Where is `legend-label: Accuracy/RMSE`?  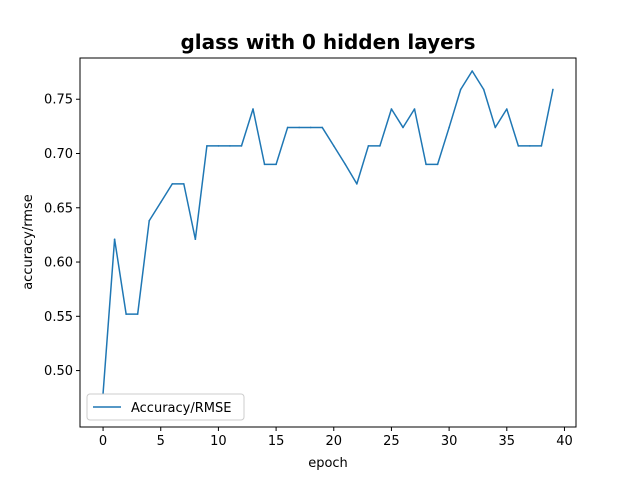 legend-label: Accuracy/RMSE is located at coordinates (181, 408).